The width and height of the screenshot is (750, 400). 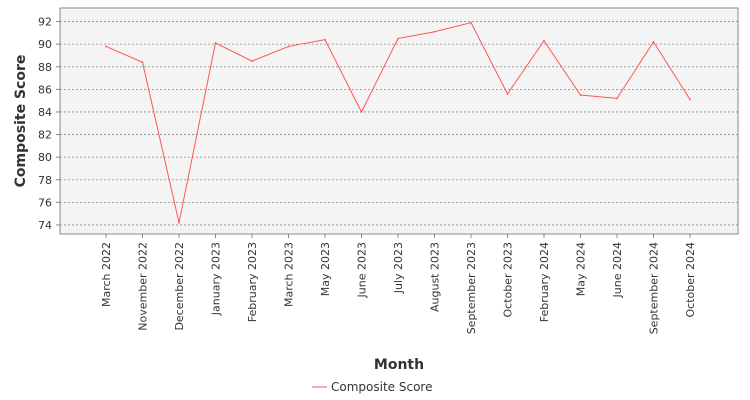 I want to click on y-tick-label: 82, so click(x=45, y=135).